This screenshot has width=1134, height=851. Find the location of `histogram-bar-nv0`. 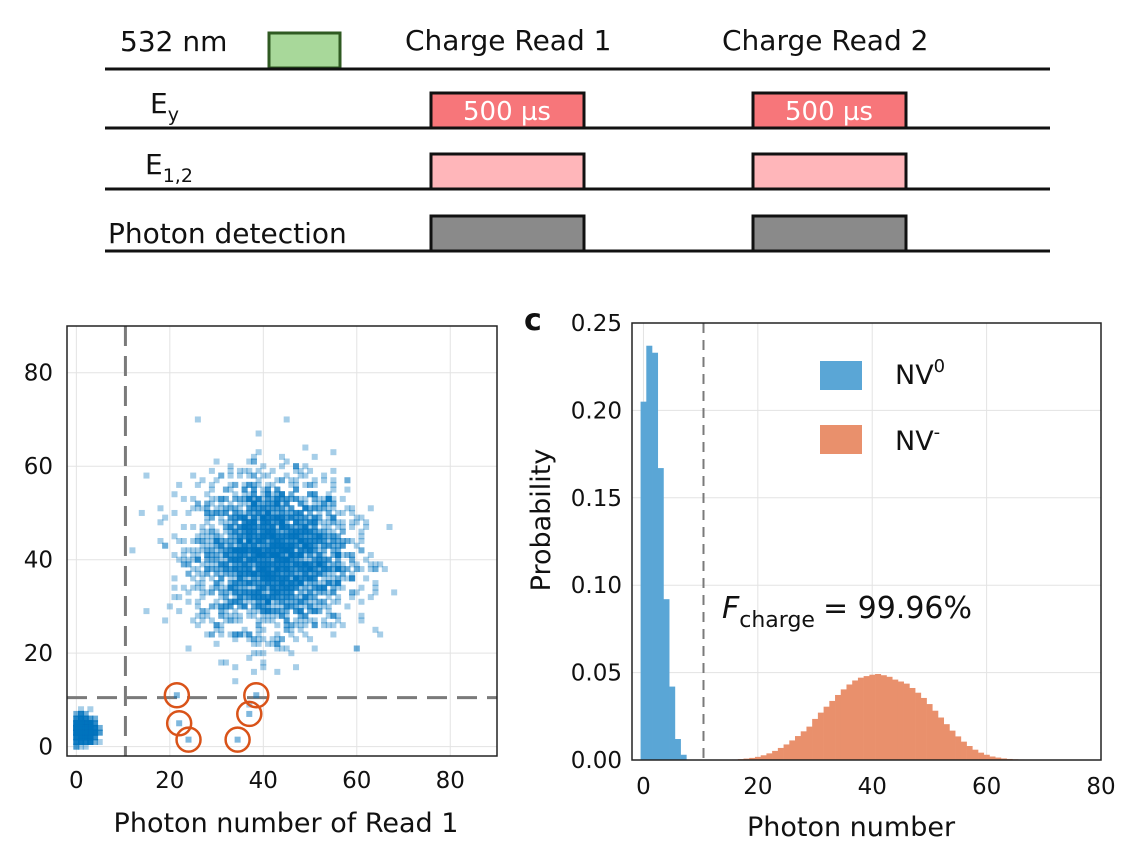

histogram-bar-nv0 is located at coordinates (643, 580).